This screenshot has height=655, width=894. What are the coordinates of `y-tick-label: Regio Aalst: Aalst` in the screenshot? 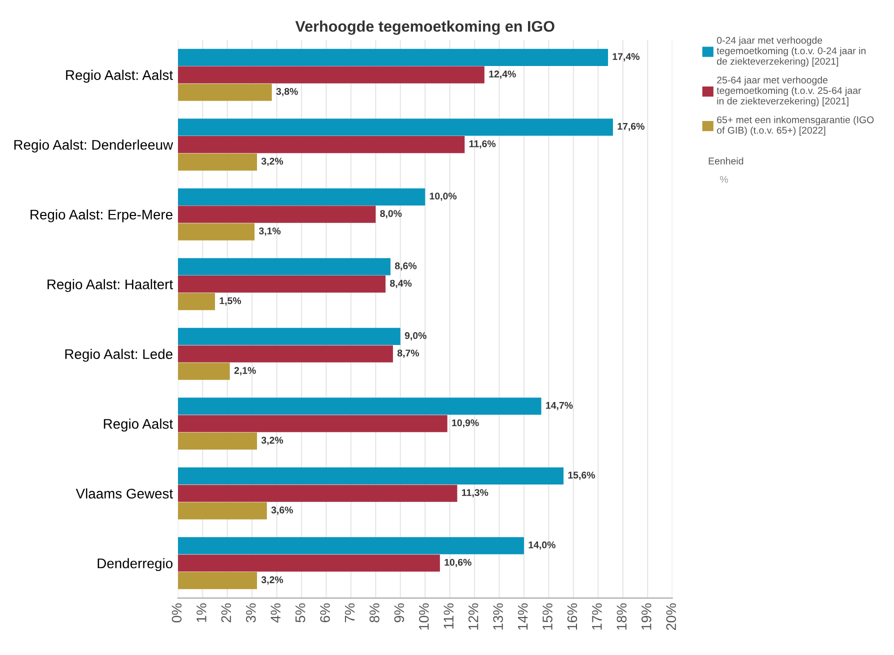 It's located at (119, 76).